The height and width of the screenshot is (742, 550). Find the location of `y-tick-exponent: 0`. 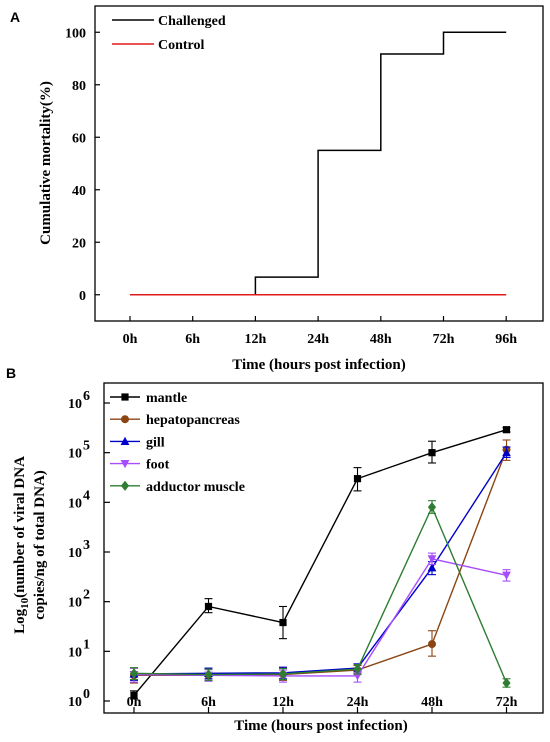

y-tick-exponent: 0 is located at coordinates (86, 694).